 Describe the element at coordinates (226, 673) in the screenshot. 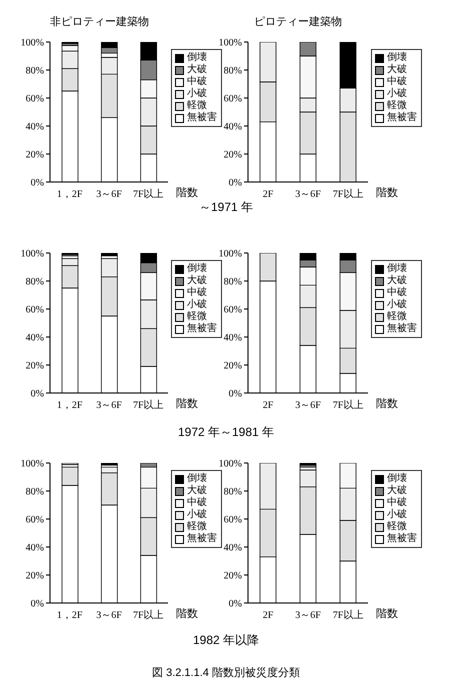

I see `caption: 図 3.2.1.1.4 階数別被災度分類` at that location.